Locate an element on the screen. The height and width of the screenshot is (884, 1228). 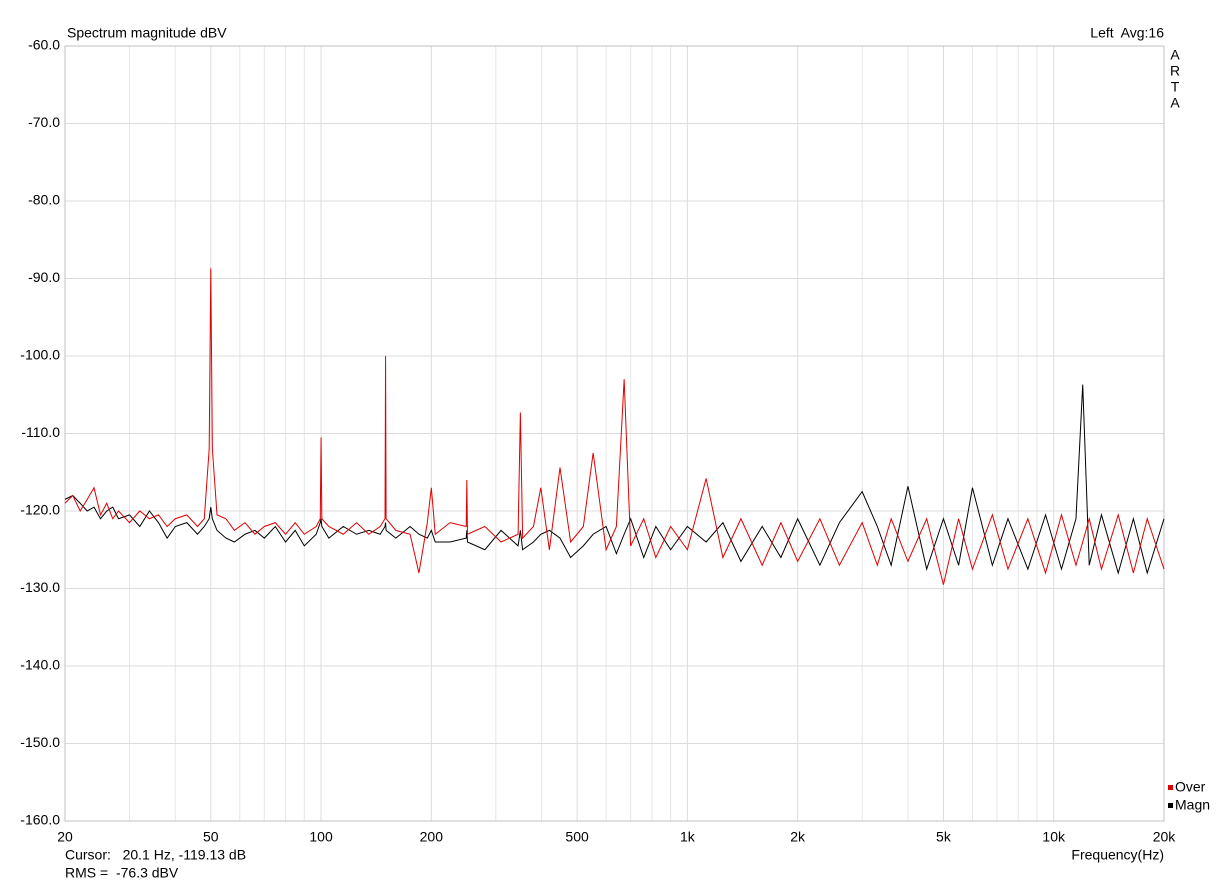
y-tick-label: -110.0 is located at coordinates (40, 432).